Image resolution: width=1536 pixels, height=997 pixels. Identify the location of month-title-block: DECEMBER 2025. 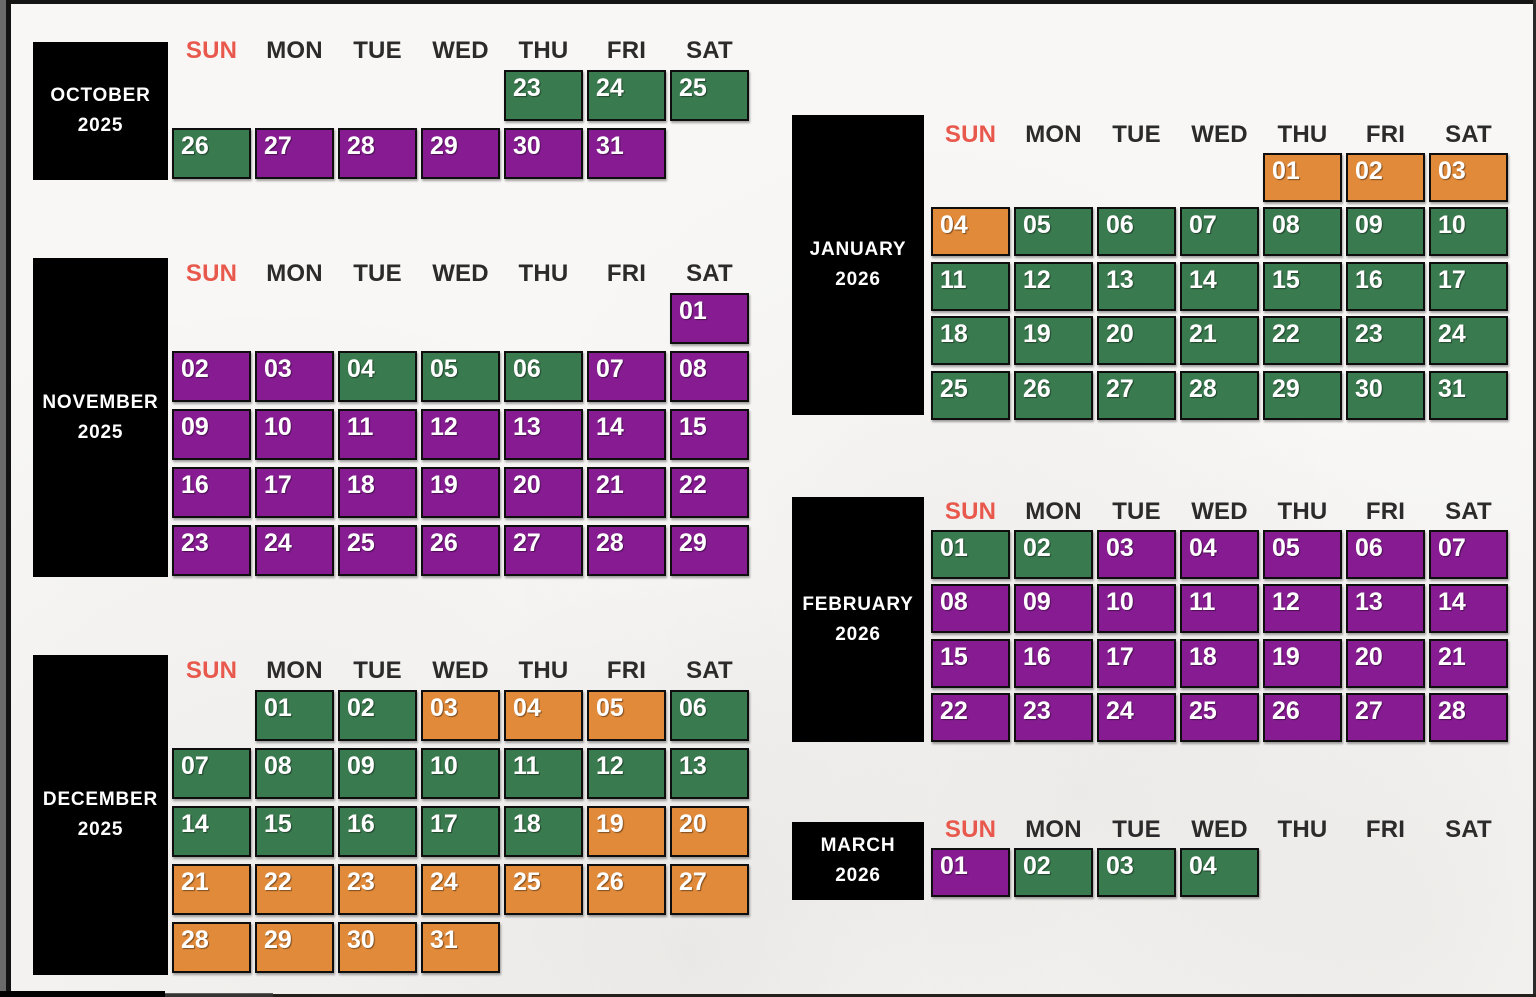
(100, 815).